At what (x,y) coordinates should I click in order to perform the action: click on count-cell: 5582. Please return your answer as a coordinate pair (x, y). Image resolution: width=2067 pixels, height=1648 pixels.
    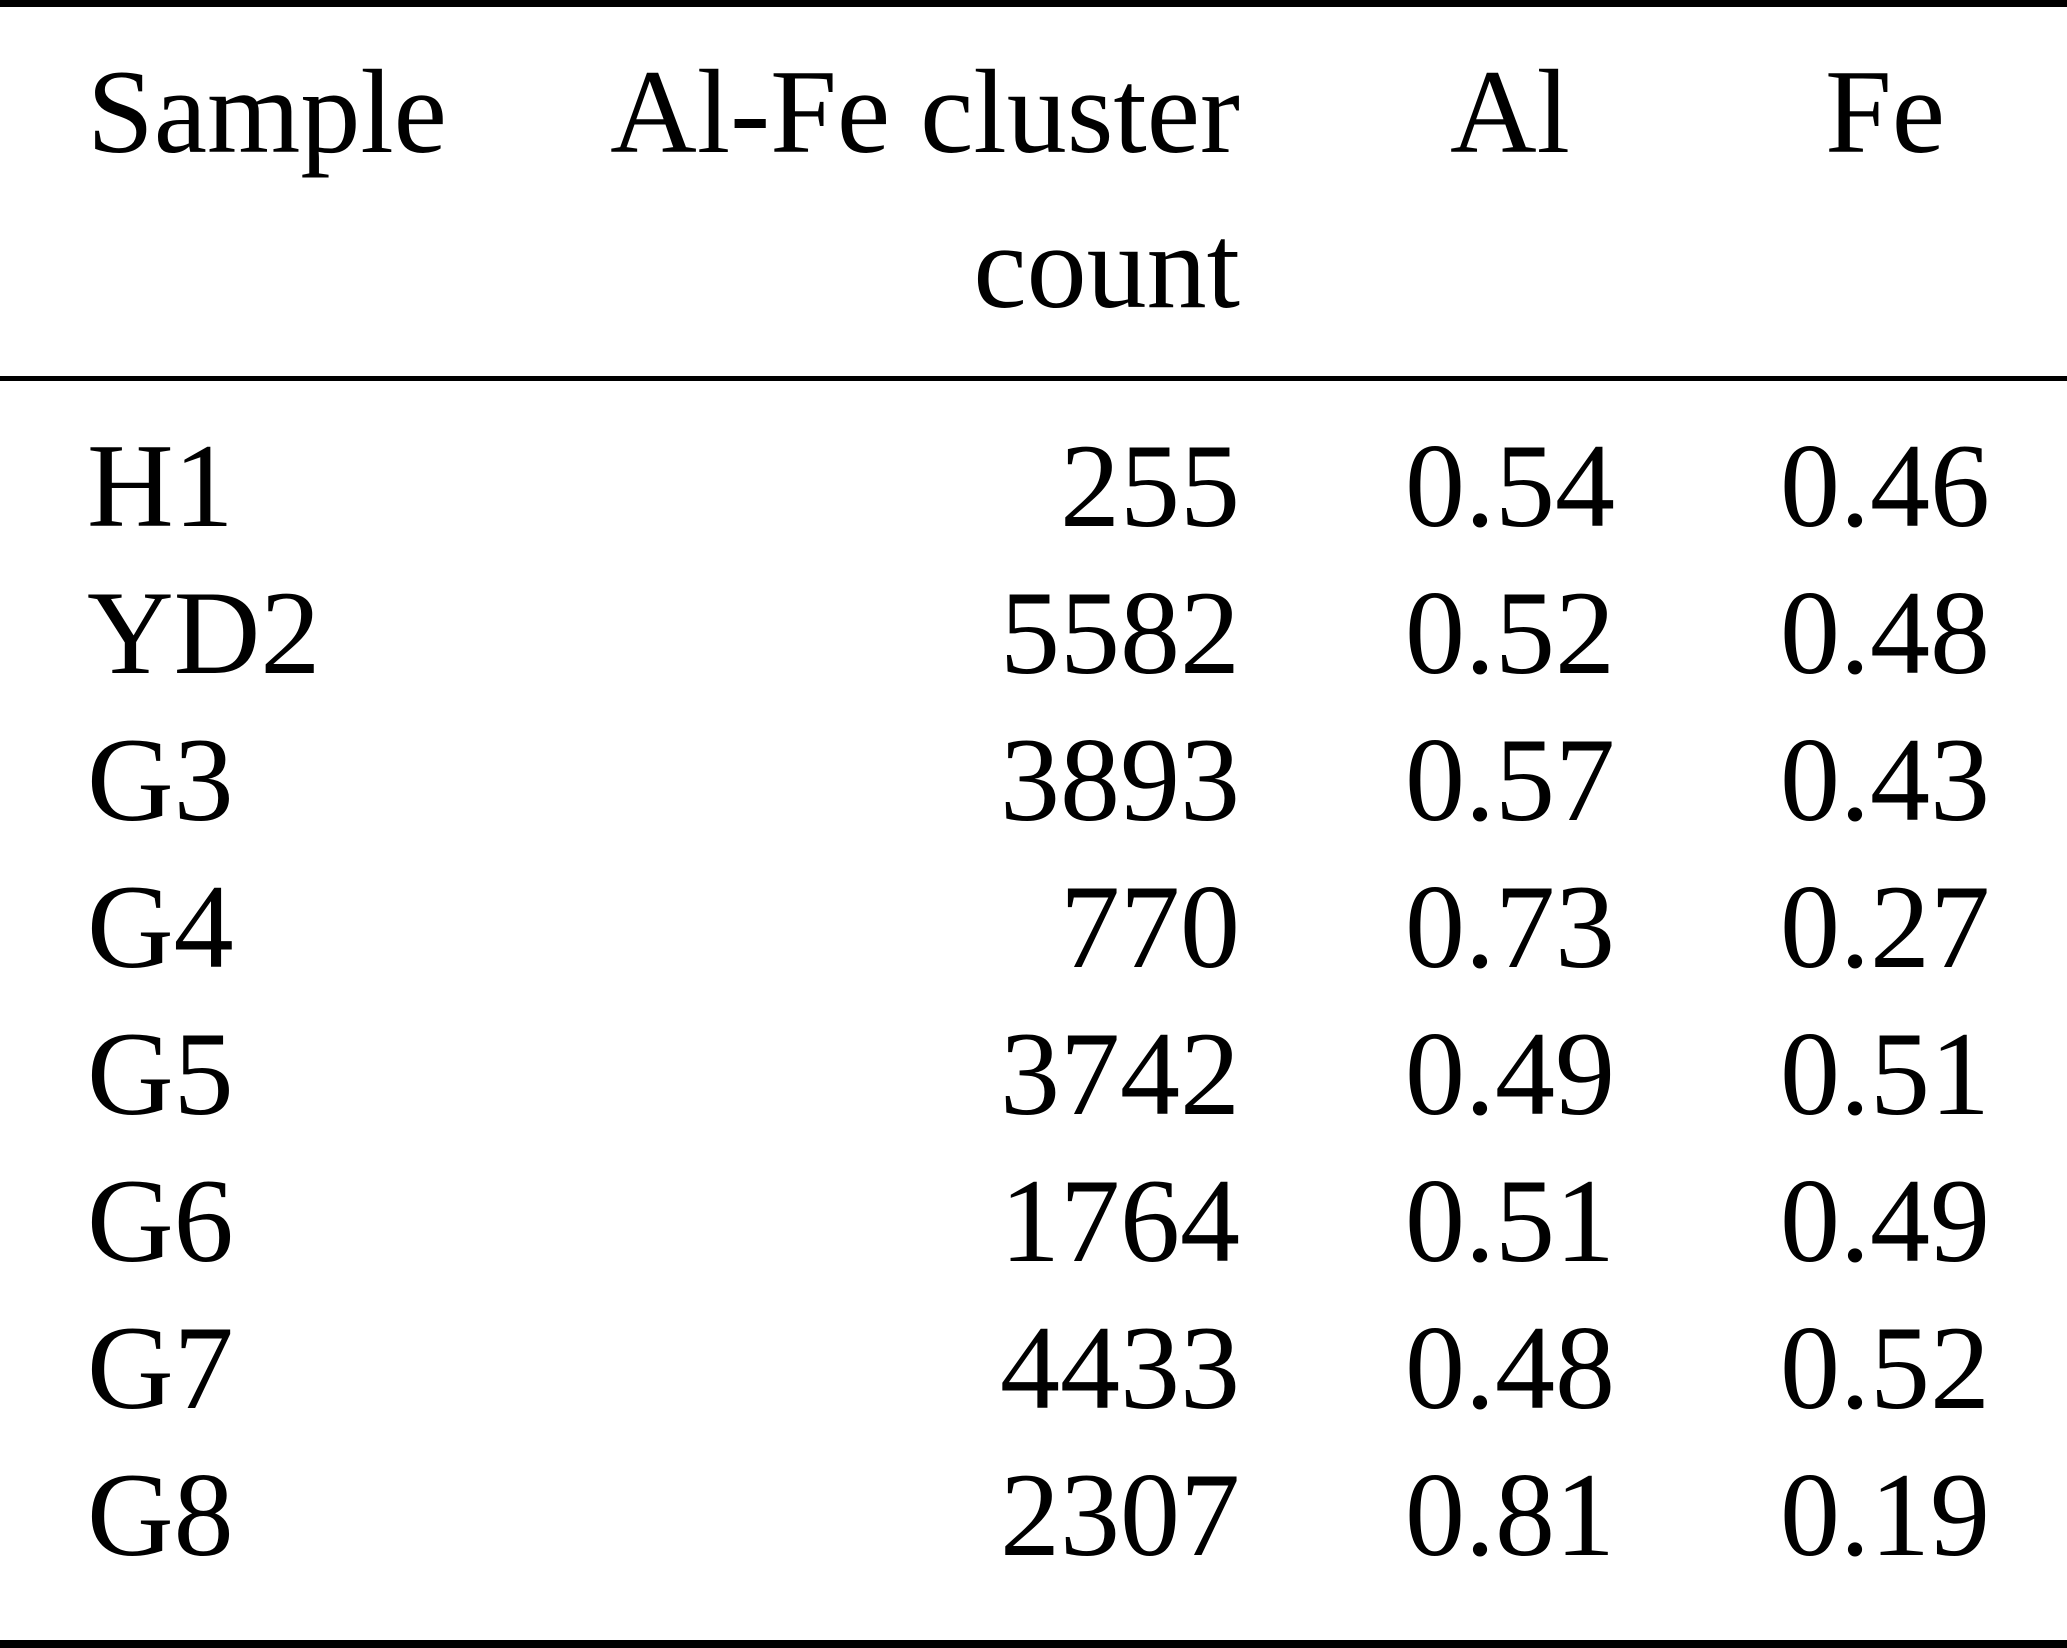
    Looking at the image, I should click on (1120, 632).